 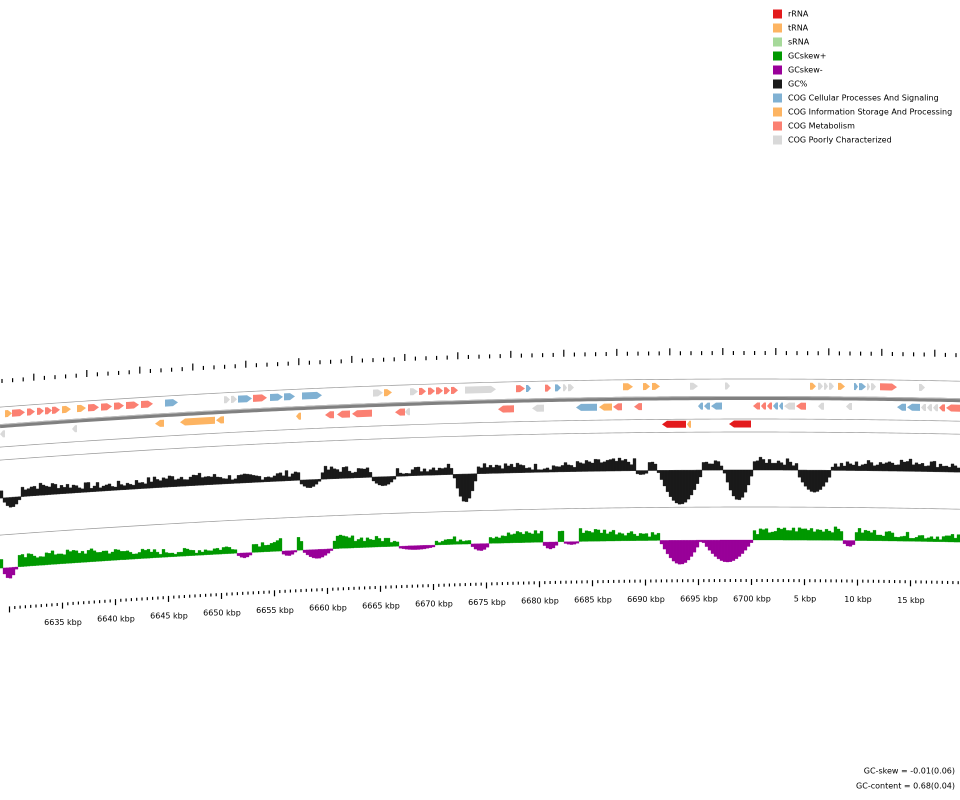 I want to click on scale-label: 6685 kbp, so click(x=593, y=600).